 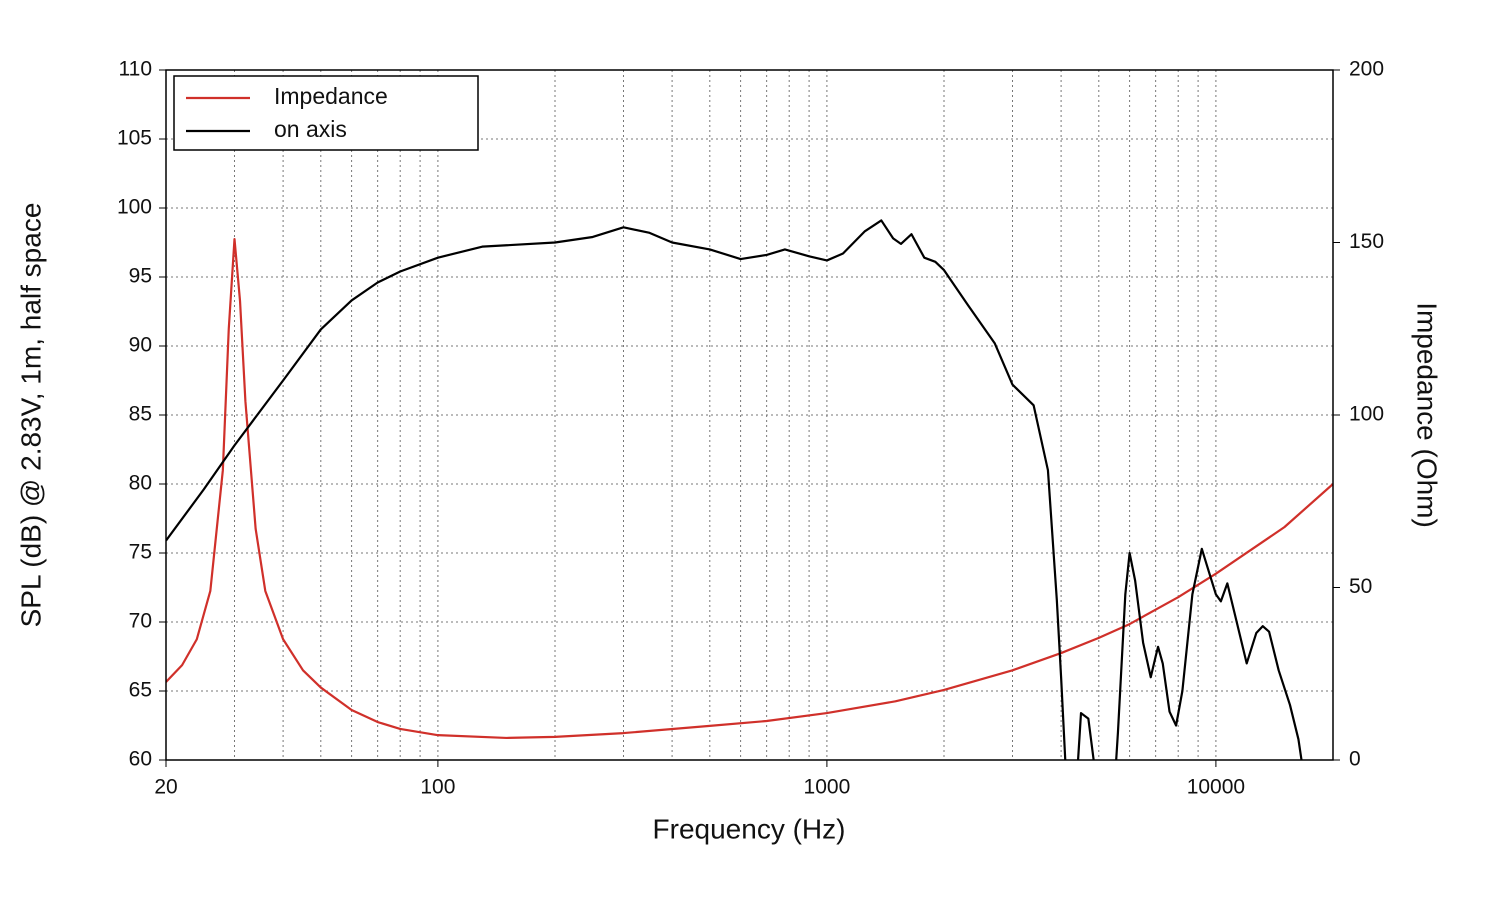 I want to click on y-tick-label: 105, so click(x=134, y=138).